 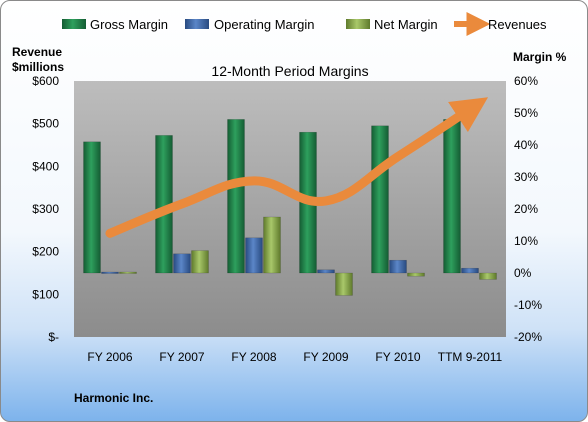 I want to click on right-tick-label: 30%, so click(x=526, y=177).